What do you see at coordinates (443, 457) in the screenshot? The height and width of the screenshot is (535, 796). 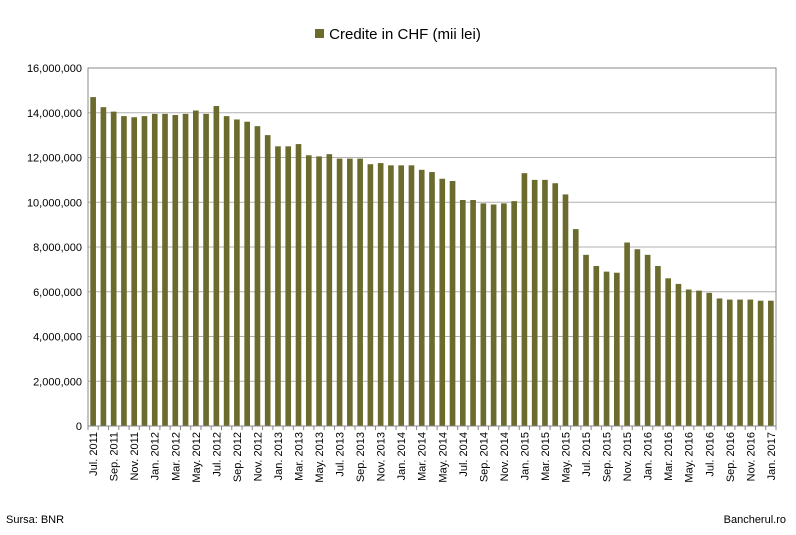 I see `x-tick-label: May. 2014` at bounding box center [443, 457].